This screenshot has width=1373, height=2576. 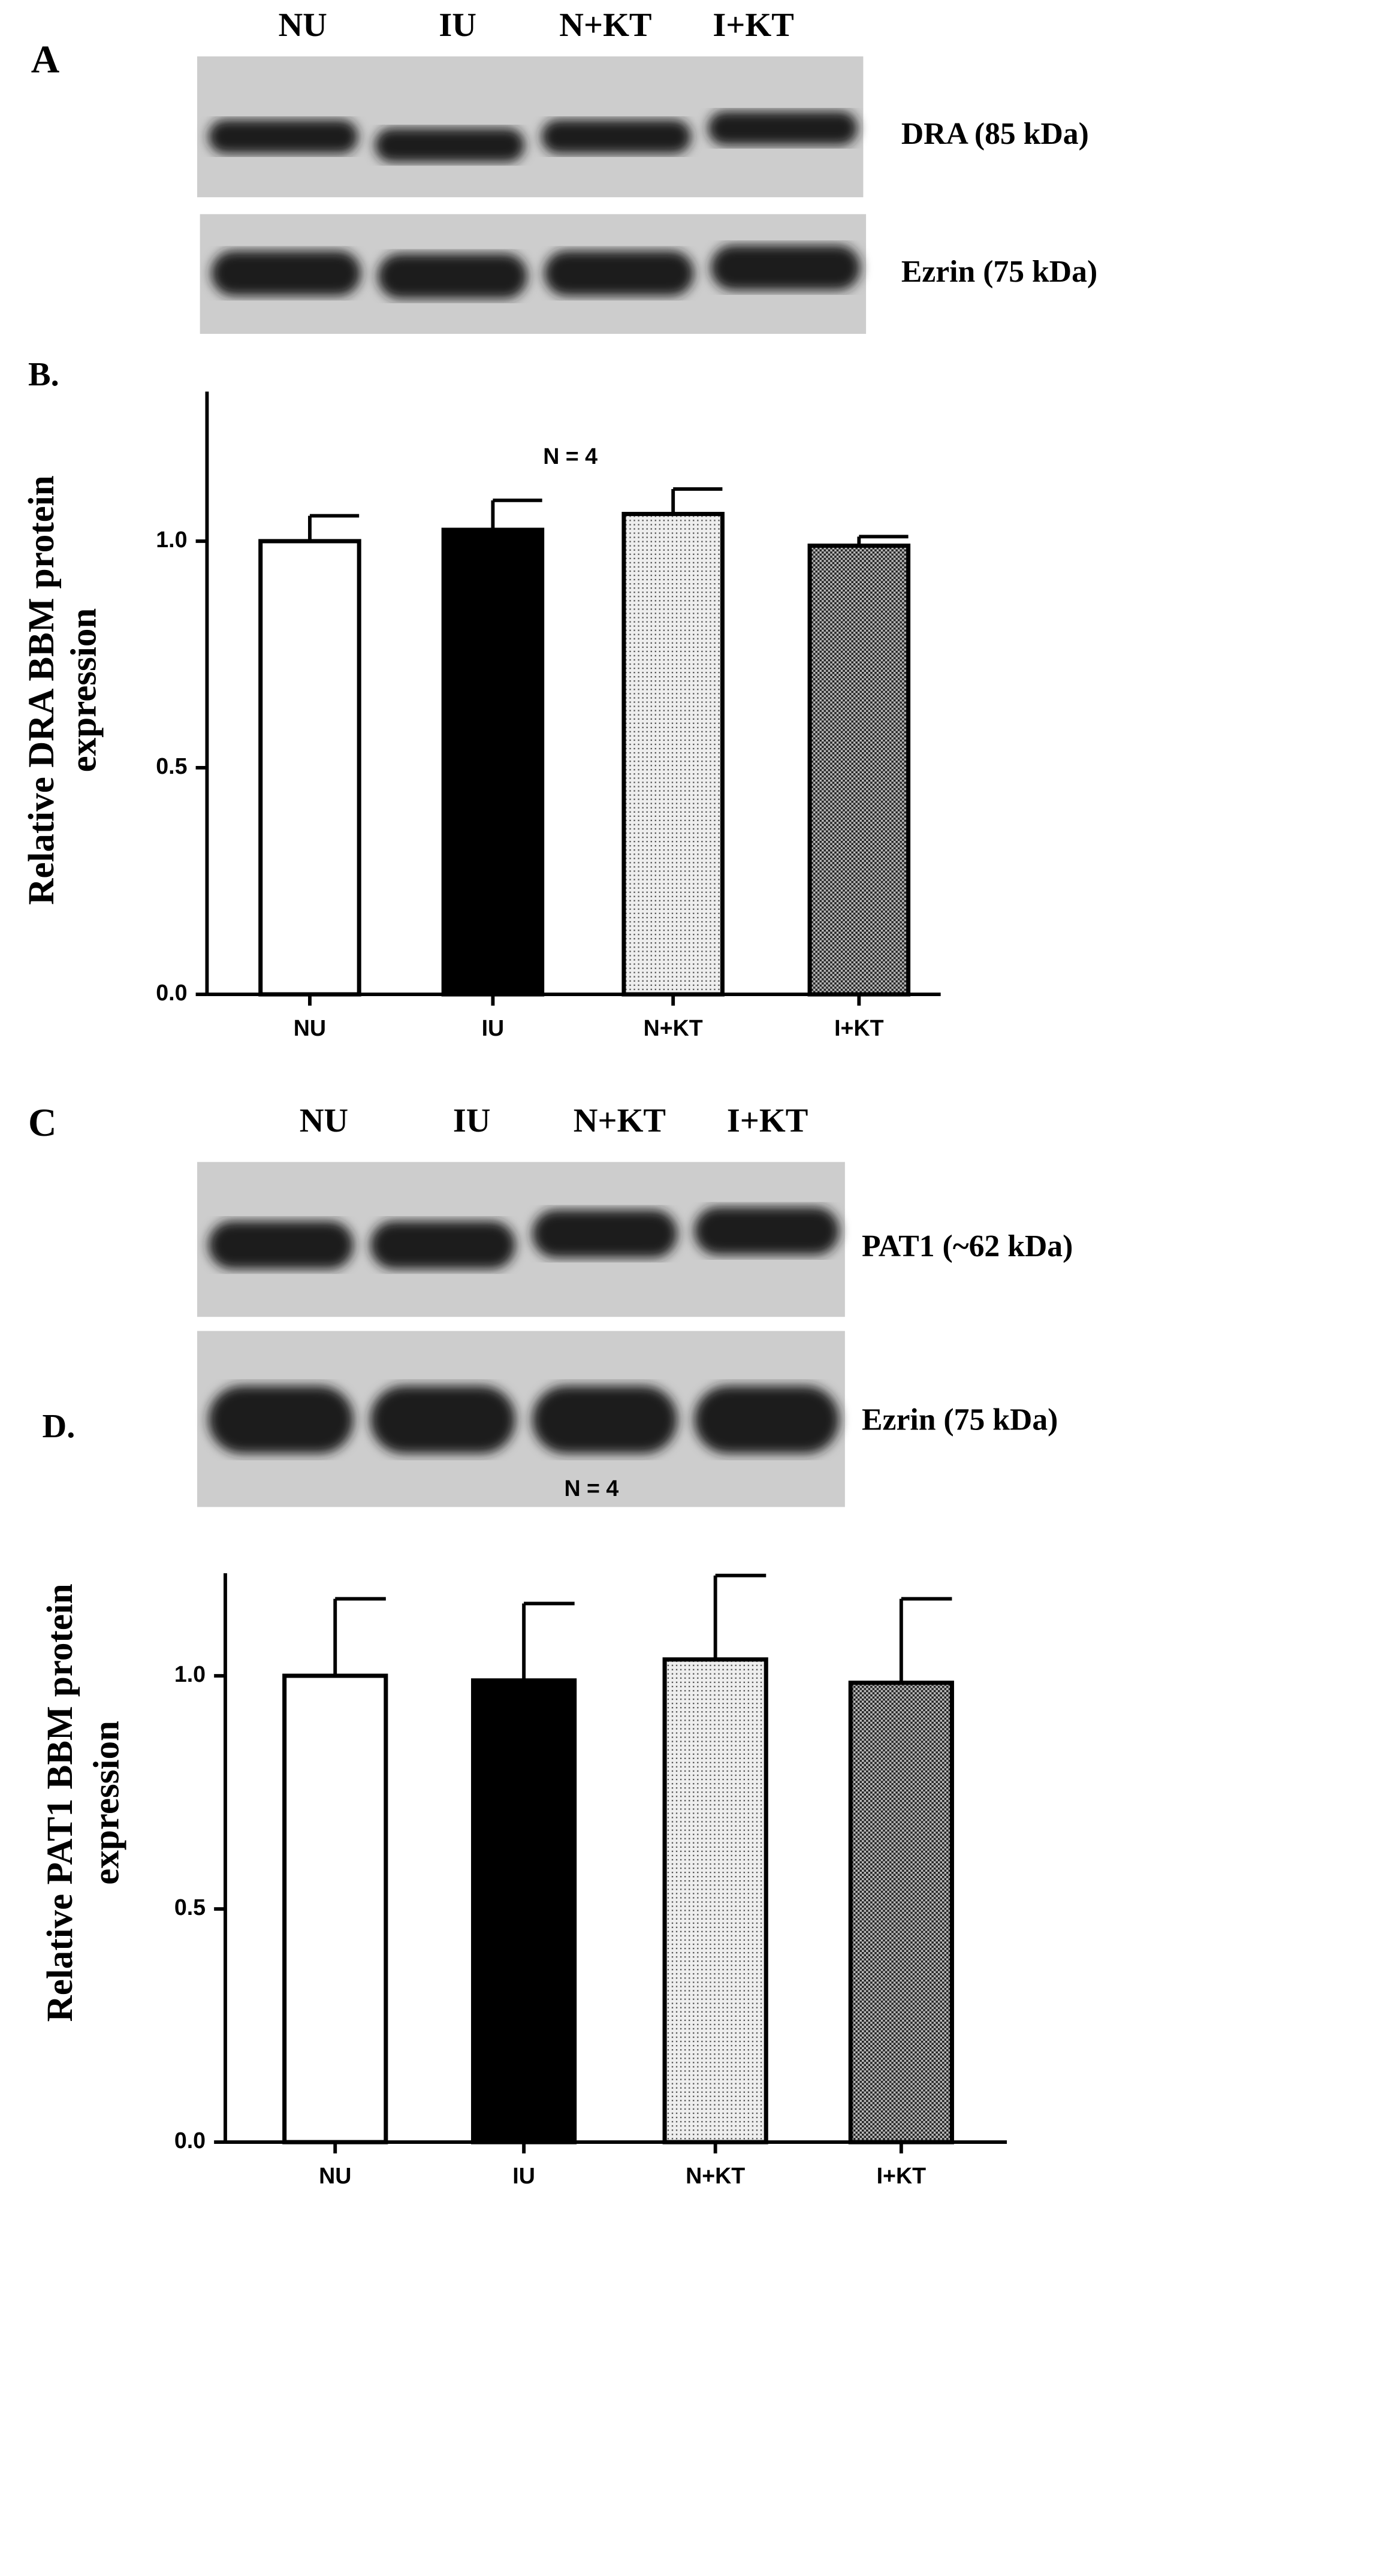 I want to click on panel-label: C, so click(x=42, y=1123).